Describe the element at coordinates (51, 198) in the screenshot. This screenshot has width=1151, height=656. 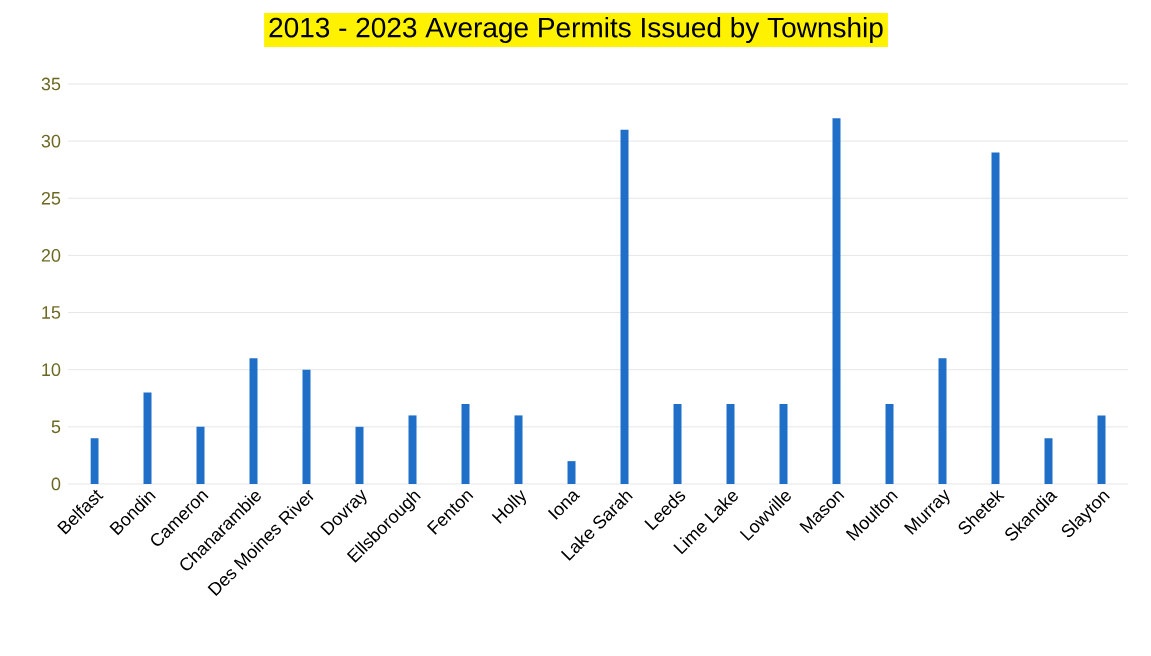
I see `y-tick-label: 25` at that location.